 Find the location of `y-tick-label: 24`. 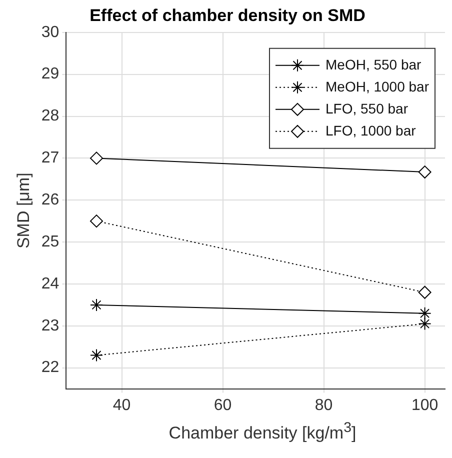

y-tick-label: 24 is located at coordinates (50, 283).